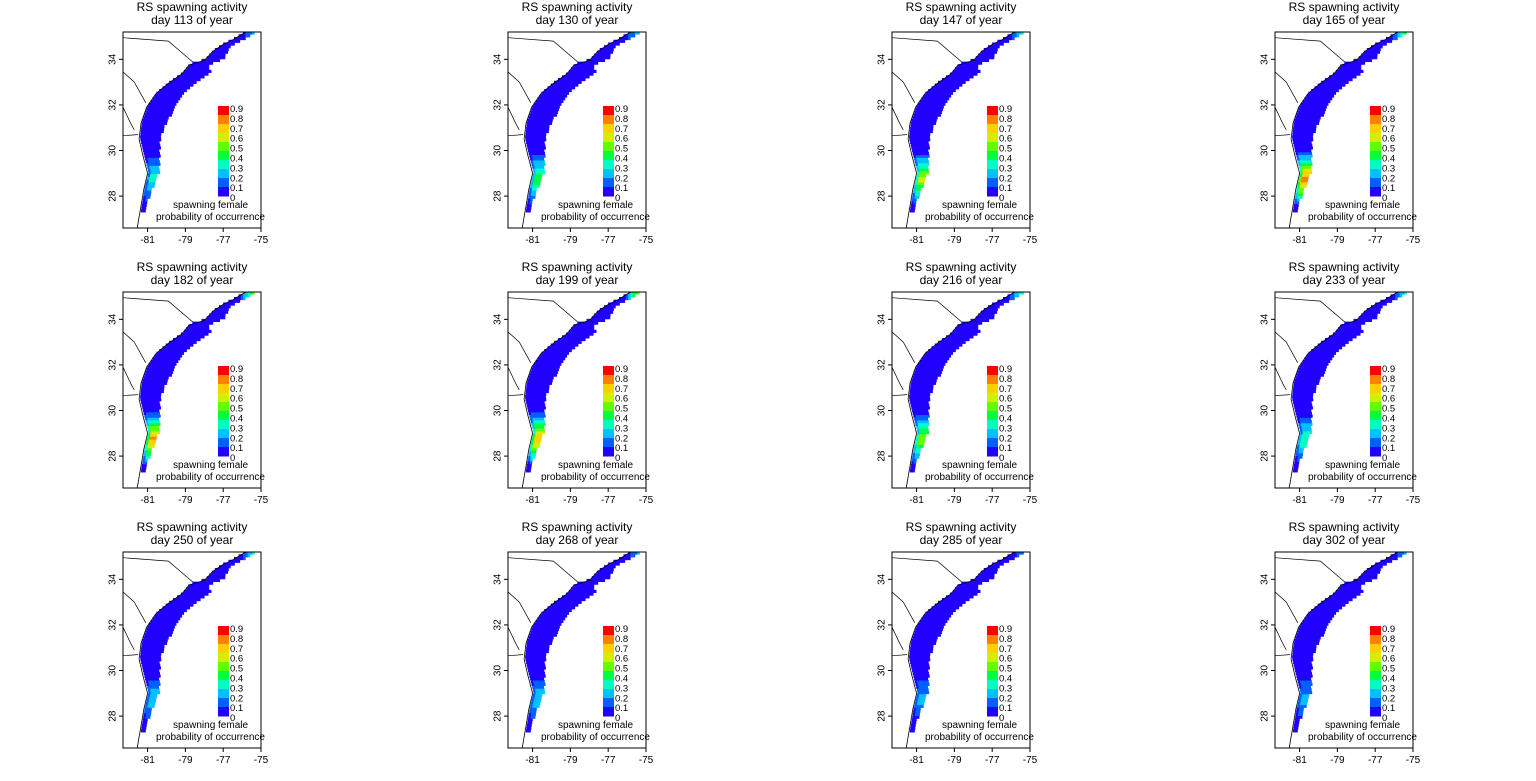 Image resolution: width=1536 pixels, height=781 pixels. I want to click on legend-swatch, so click(608, 156).